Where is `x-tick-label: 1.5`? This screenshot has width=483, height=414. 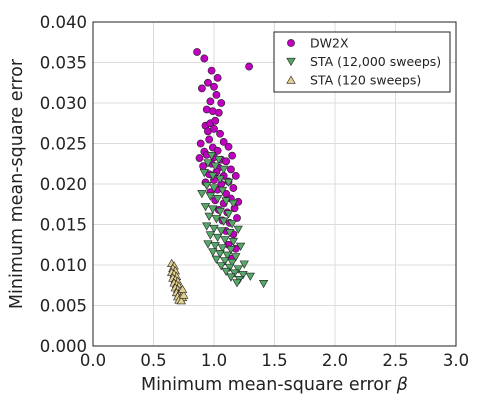 x-tick-label: 1.5 is located at coordinates (274, 360).